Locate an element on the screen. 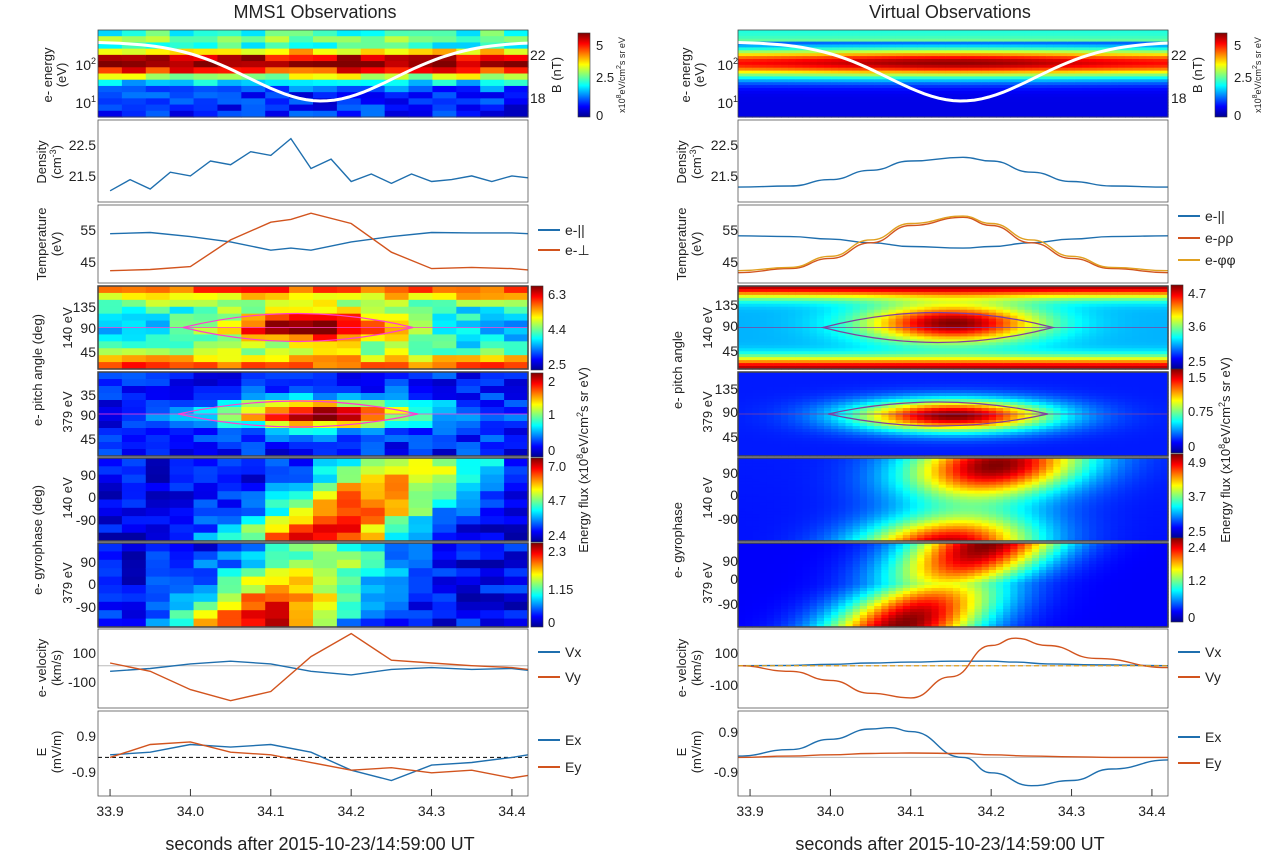  heatmap-left-g379 is located at coordinates (313, 585).